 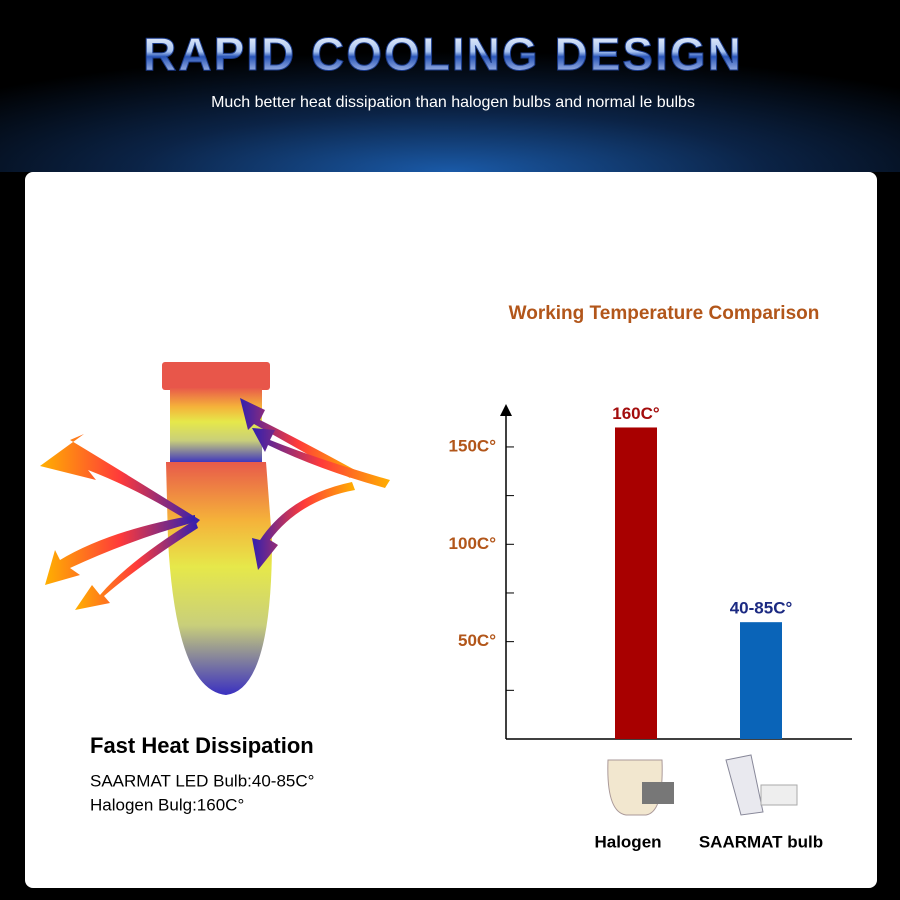 I want to click on value-label: 40-85C°, so click(x=761, y=608).